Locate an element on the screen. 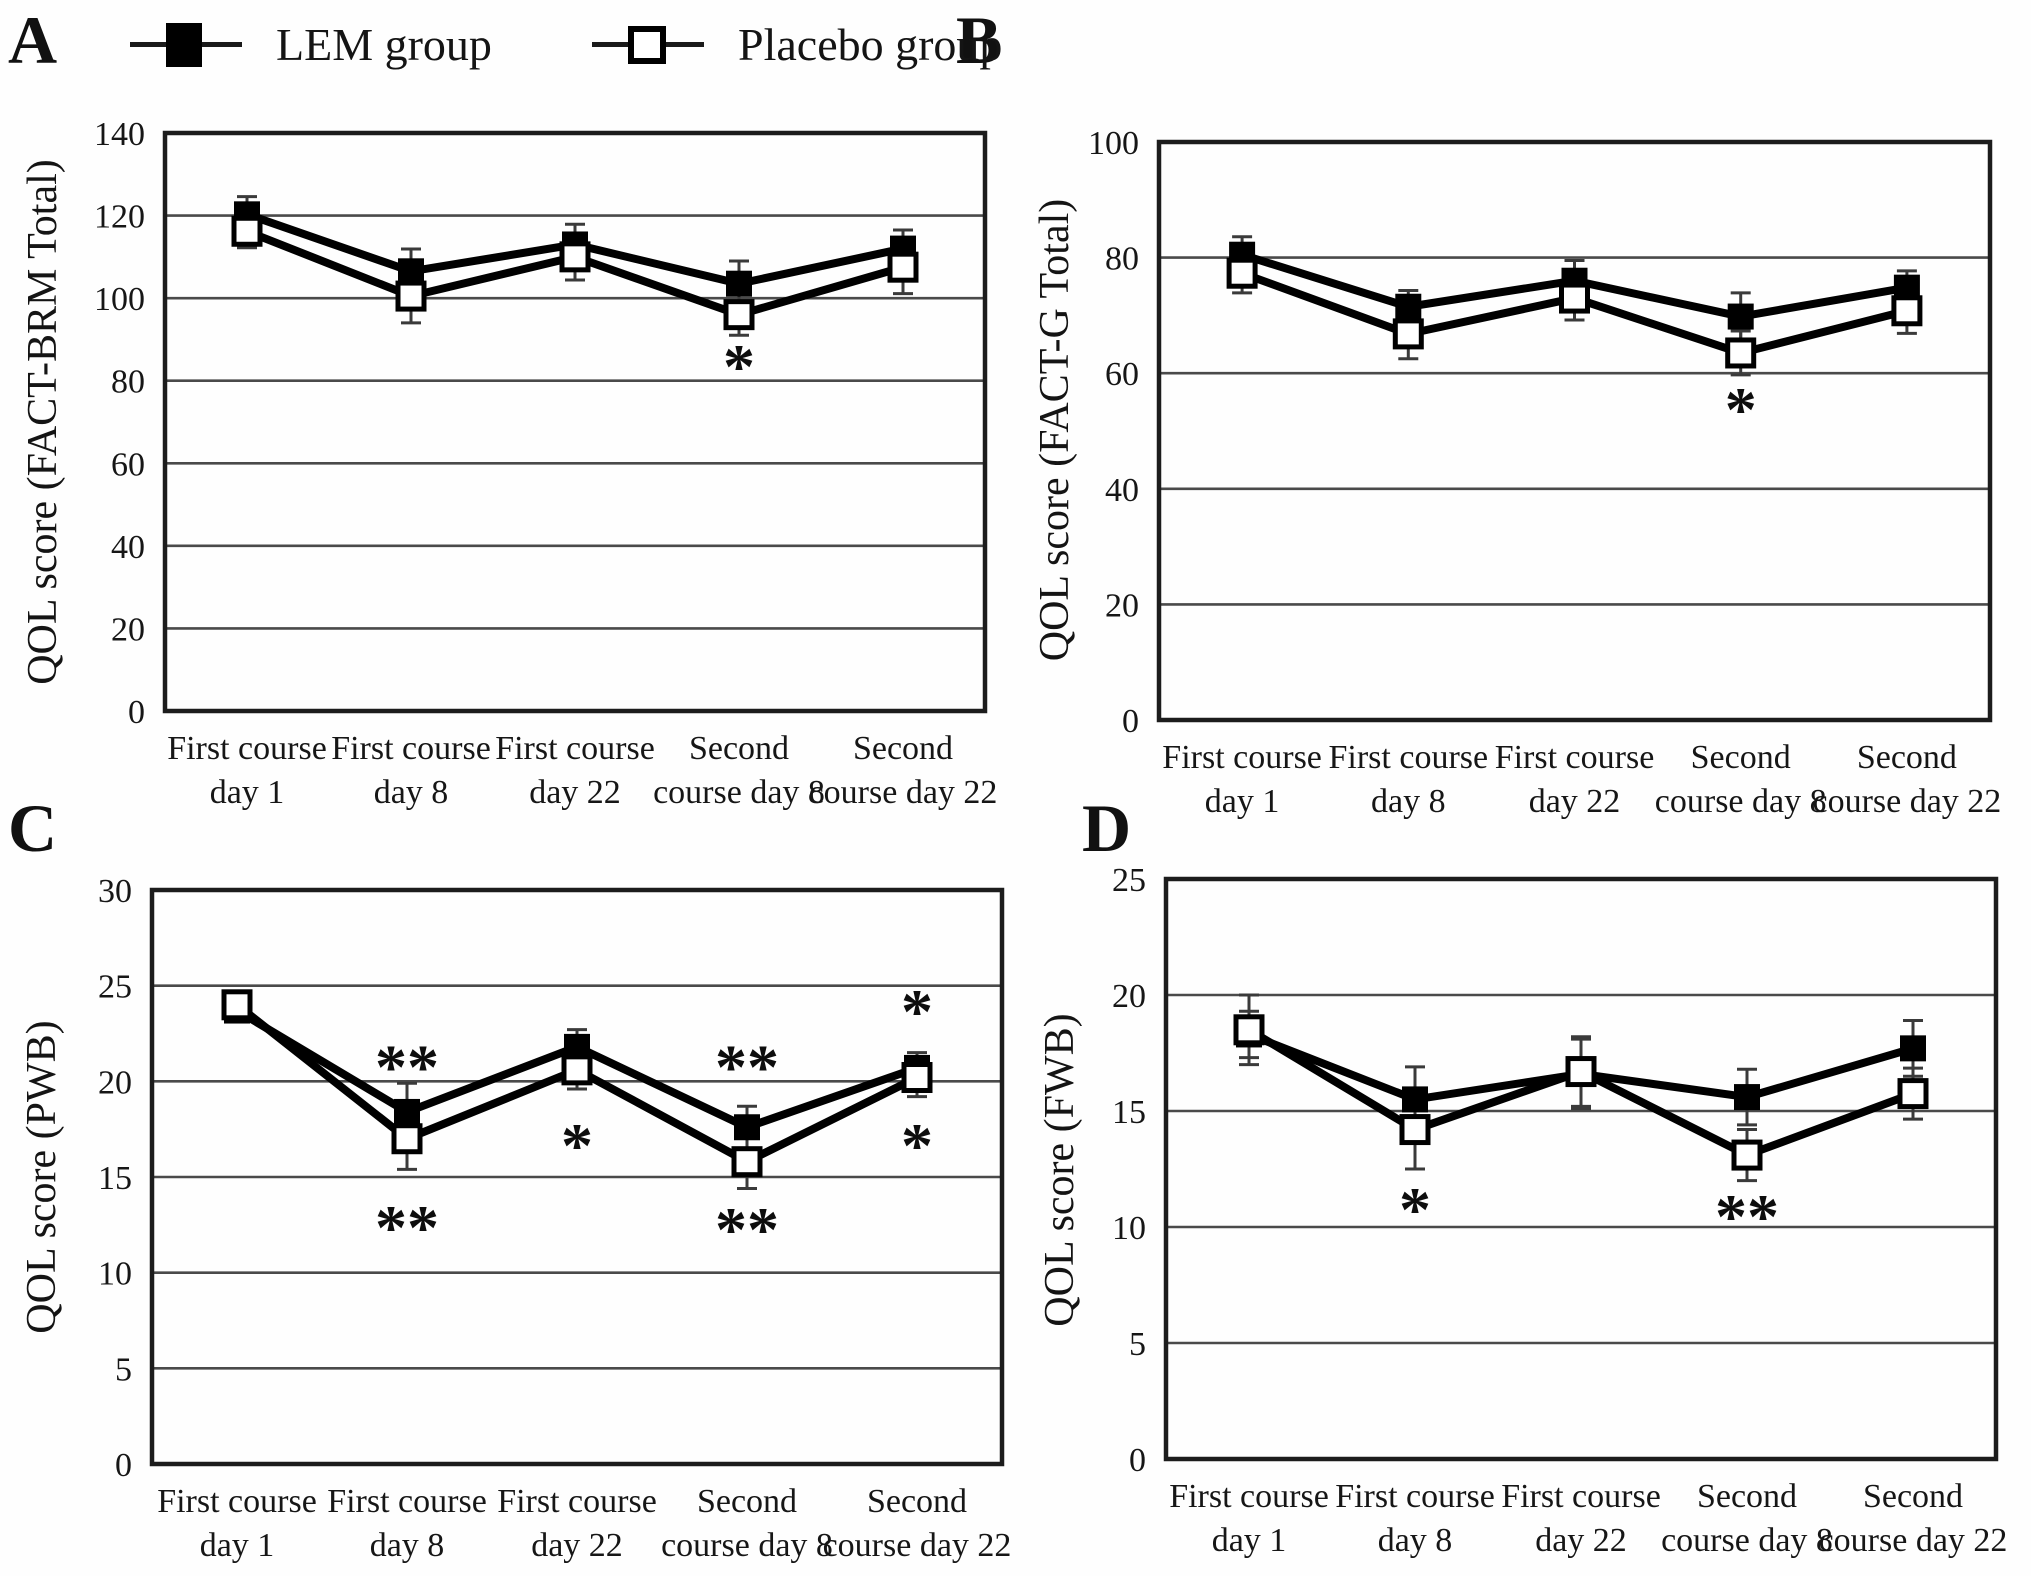 This screenshot has height=1576, width=2031. legend-item-placebo: Placebo group is located at coordinates (797, 44).